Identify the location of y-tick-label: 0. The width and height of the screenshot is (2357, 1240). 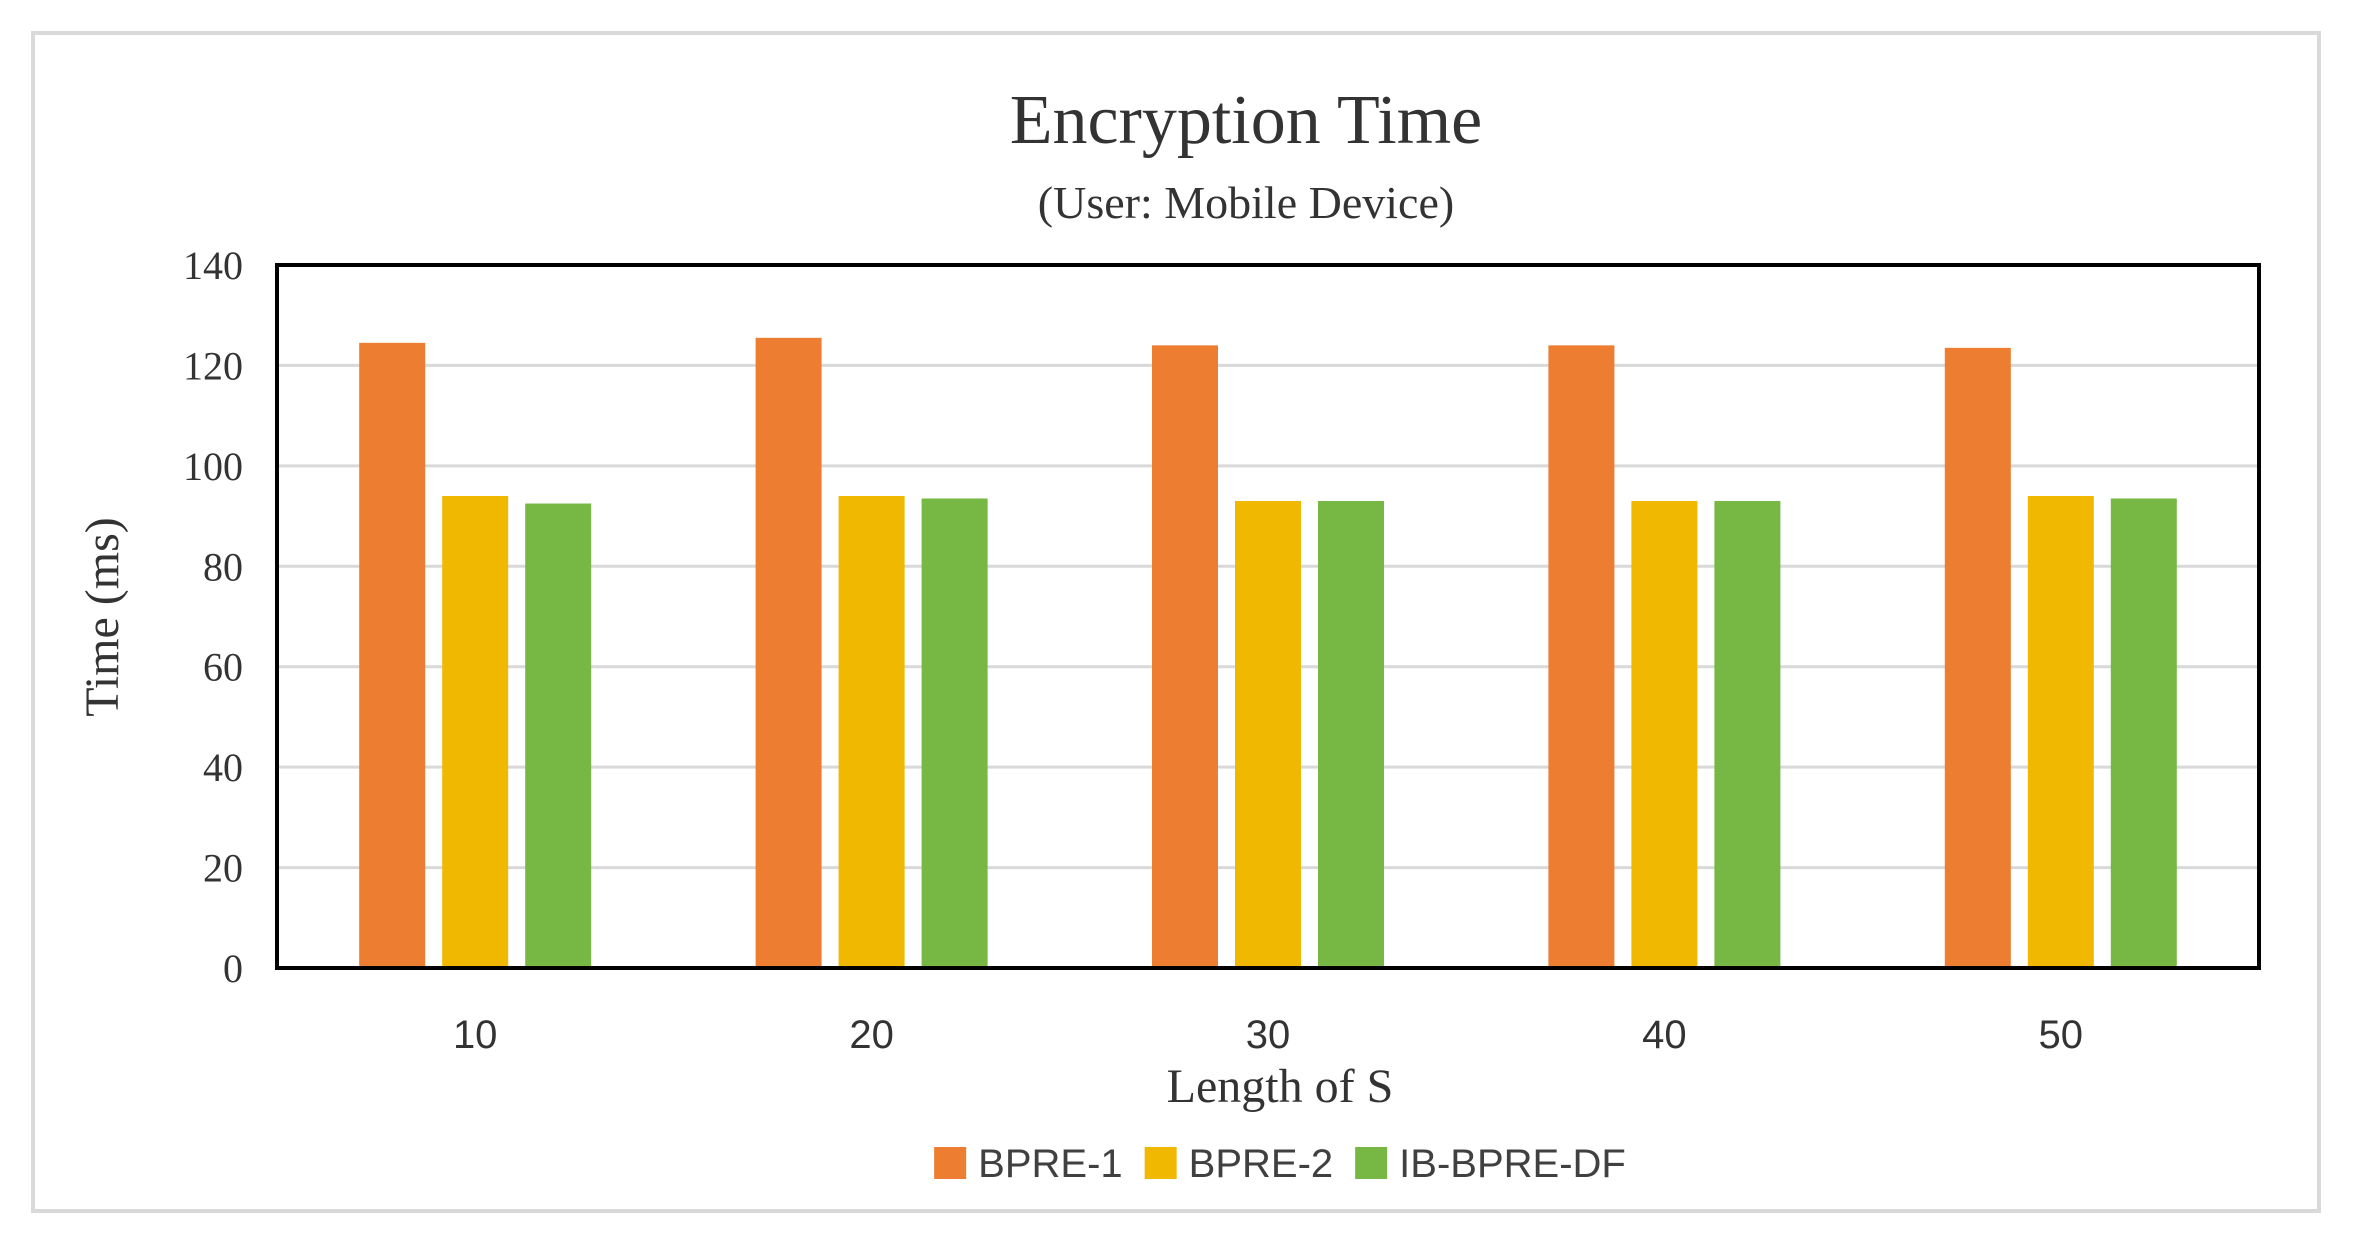
(233, 968).